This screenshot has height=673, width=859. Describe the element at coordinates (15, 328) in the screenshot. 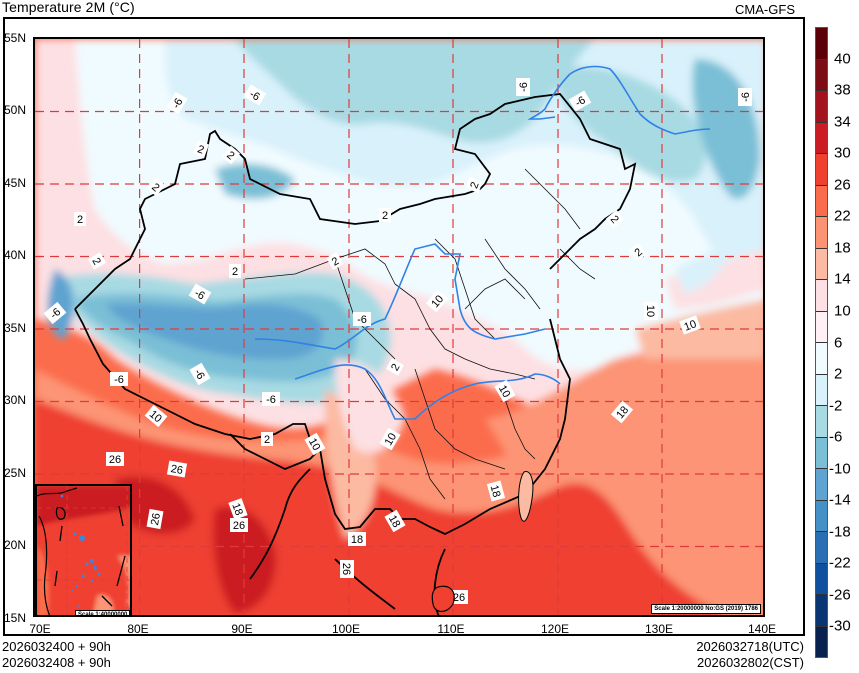

I see `lat-label-35n: 35N` at that location.